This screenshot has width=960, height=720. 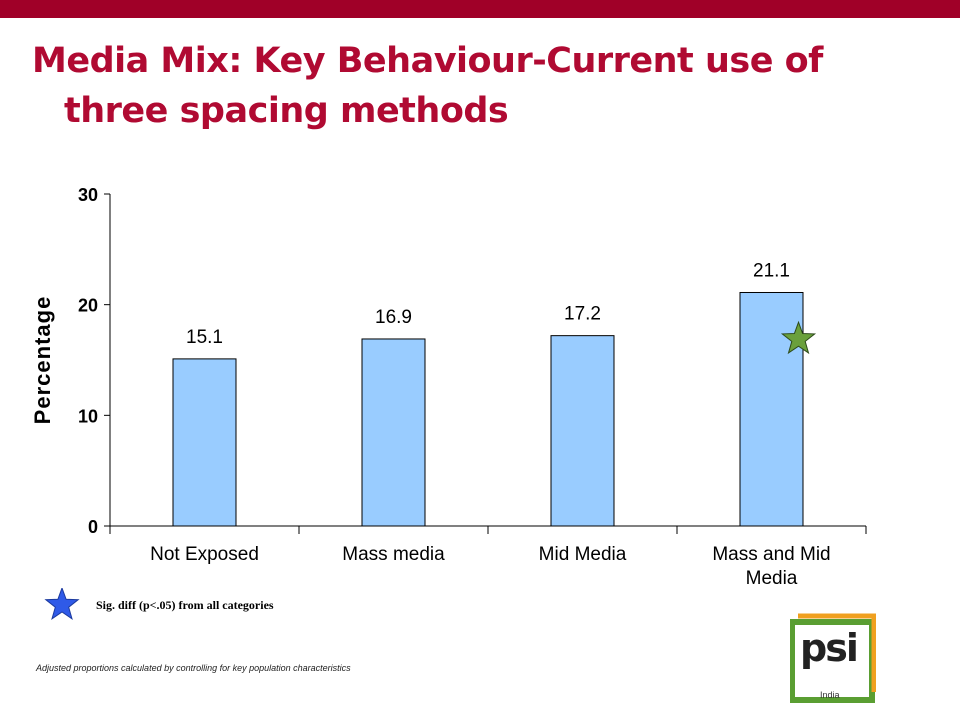 I want to click on psi-logo: psi India, so click(x=833, y=658).